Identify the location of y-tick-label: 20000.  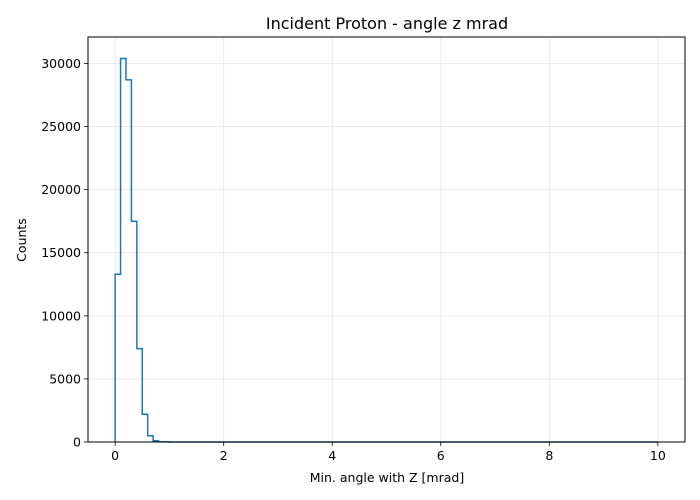
(61, 189).